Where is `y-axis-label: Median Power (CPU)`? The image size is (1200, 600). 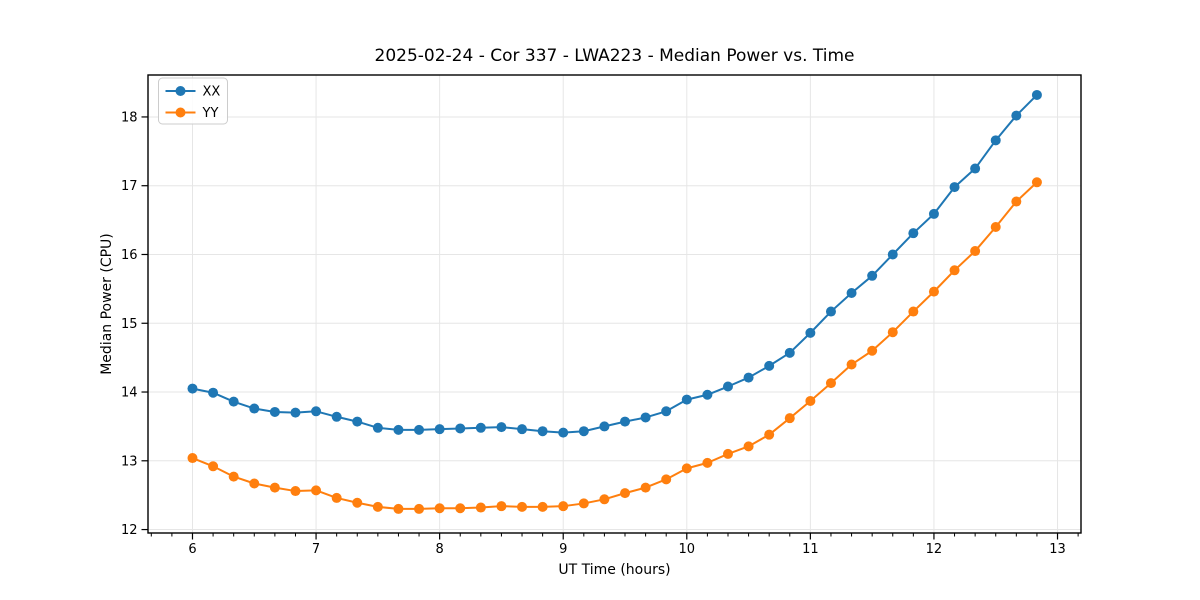 y-axis-label: Median Power (CPU) is located at coordinates (107, 304).